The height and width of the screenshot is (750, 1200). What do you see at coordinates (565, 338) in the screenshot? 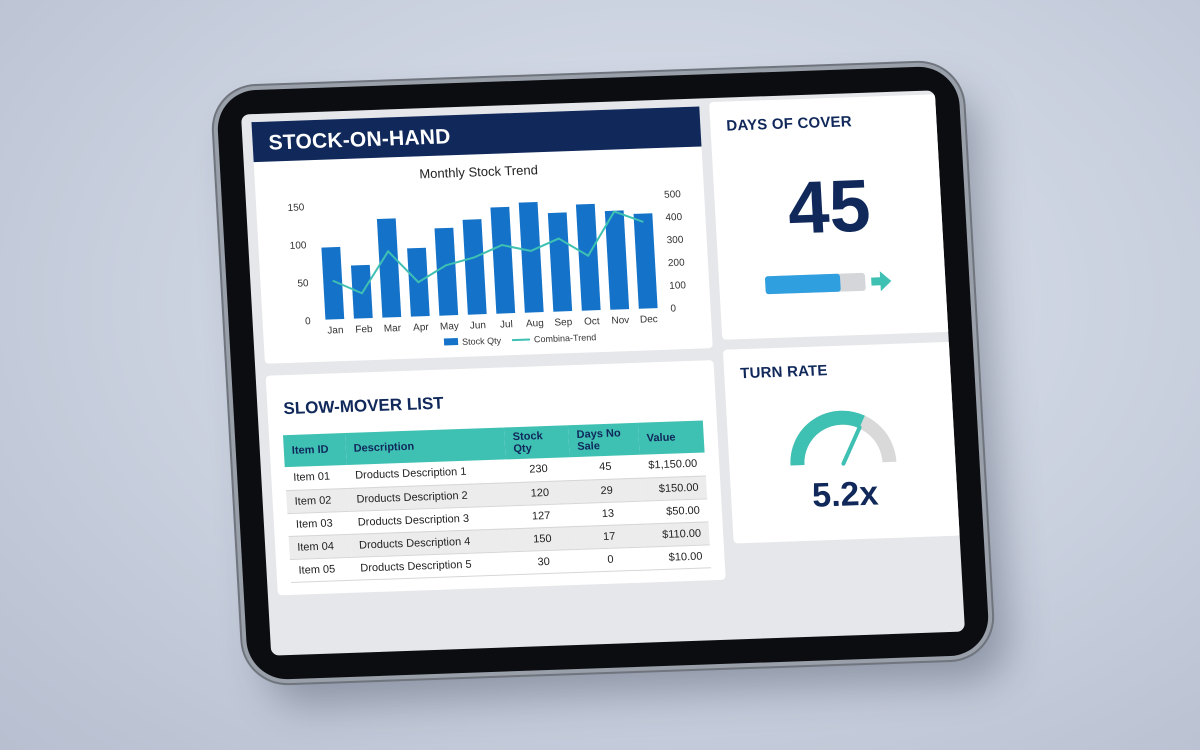
I see `legend-label-combina-trend: Combina-Trend` at bounding box center [565, 338].